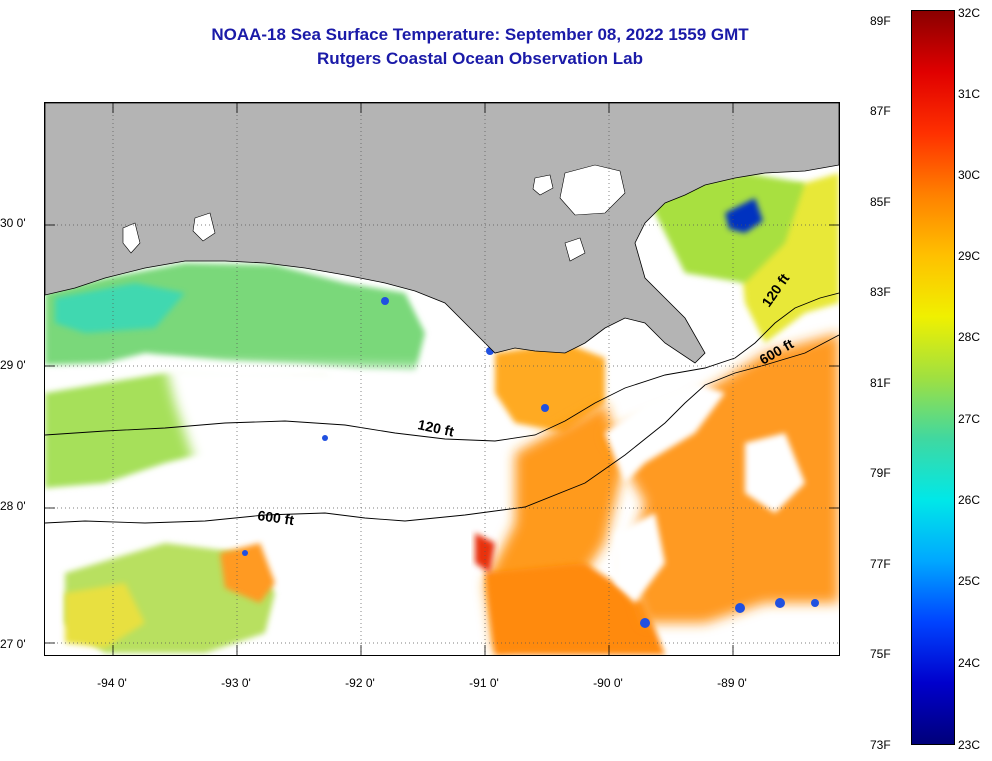 Image resolution: width=992 pixels, height=761 pixels. I want to click on colorbar-f-label: 87F, so click(880, 111).